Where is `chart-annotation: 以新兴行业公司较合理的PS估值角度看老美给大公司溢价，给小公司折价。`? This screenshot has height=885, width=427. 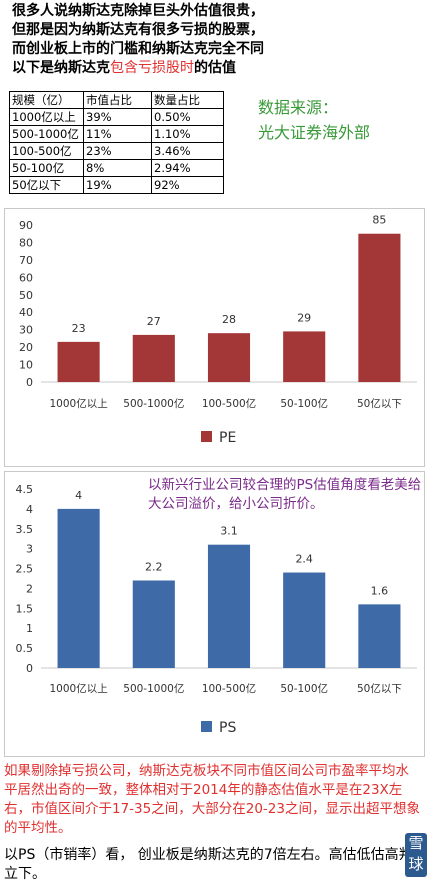 chart-annotation: 以新兴行业公司较合理的PS估值角度看老美给大公司溢价，给小公司折价。 is located at coordinates (285, 494).